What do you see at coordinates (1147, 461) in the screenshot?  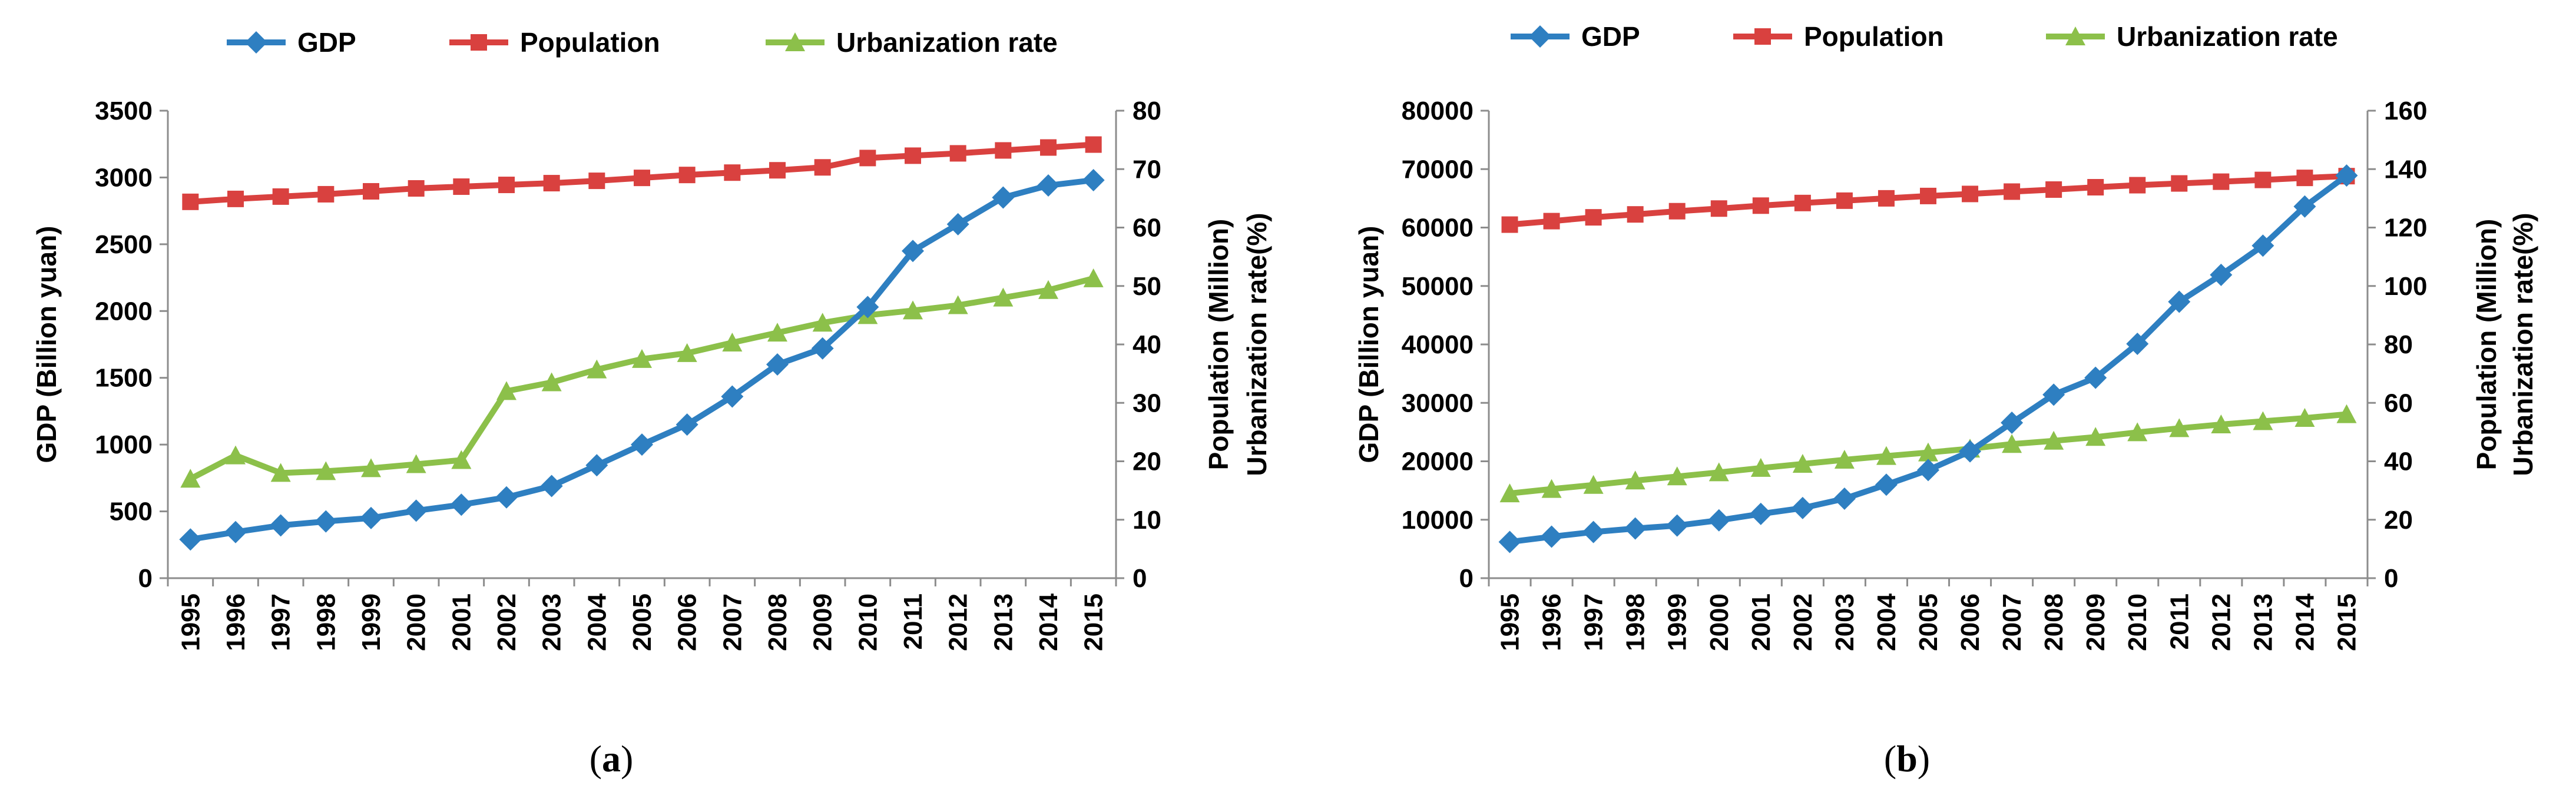 I see `y2-tick-label-a: 20` at bounding box center [1147, 461].